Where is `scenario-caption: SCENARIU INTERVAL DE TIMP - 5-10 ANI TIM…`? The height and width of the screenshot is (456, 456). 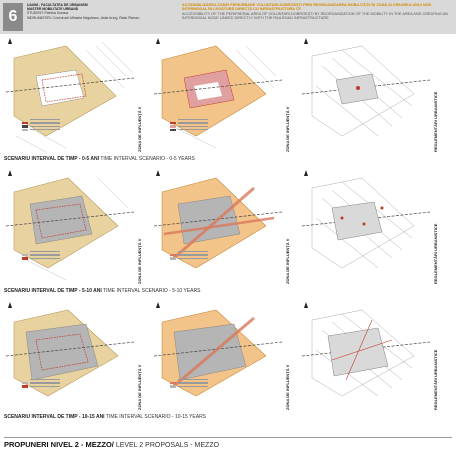
scenario-caption: SCENARIU INTERVAL DE TIMP - 5-10 ANI TIM… is located at coordinates (102, 291).